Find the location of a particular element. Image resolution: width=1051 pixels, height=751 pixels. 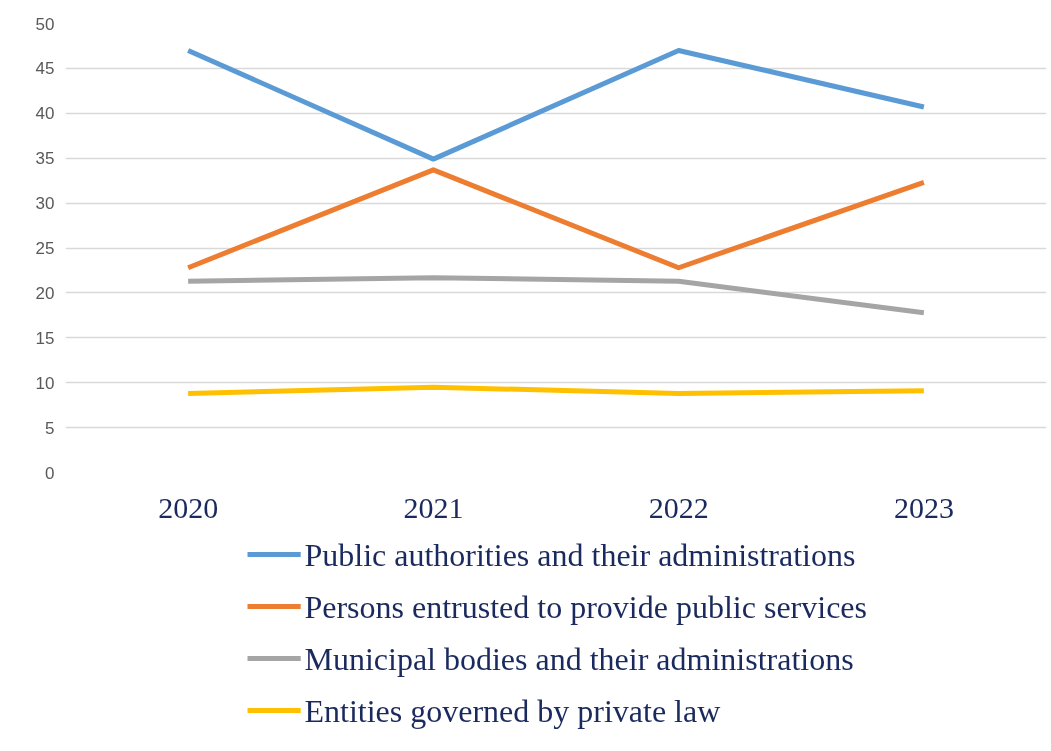

x-tick-label: 2020 is located at coordinates (188, 507).